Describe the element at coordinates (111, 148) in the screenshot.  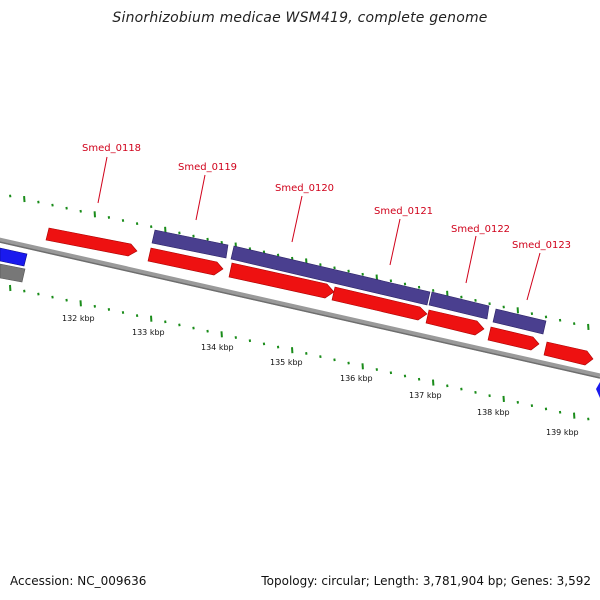
I see `gene-label-smed-0118: Smed_0118` at that location.